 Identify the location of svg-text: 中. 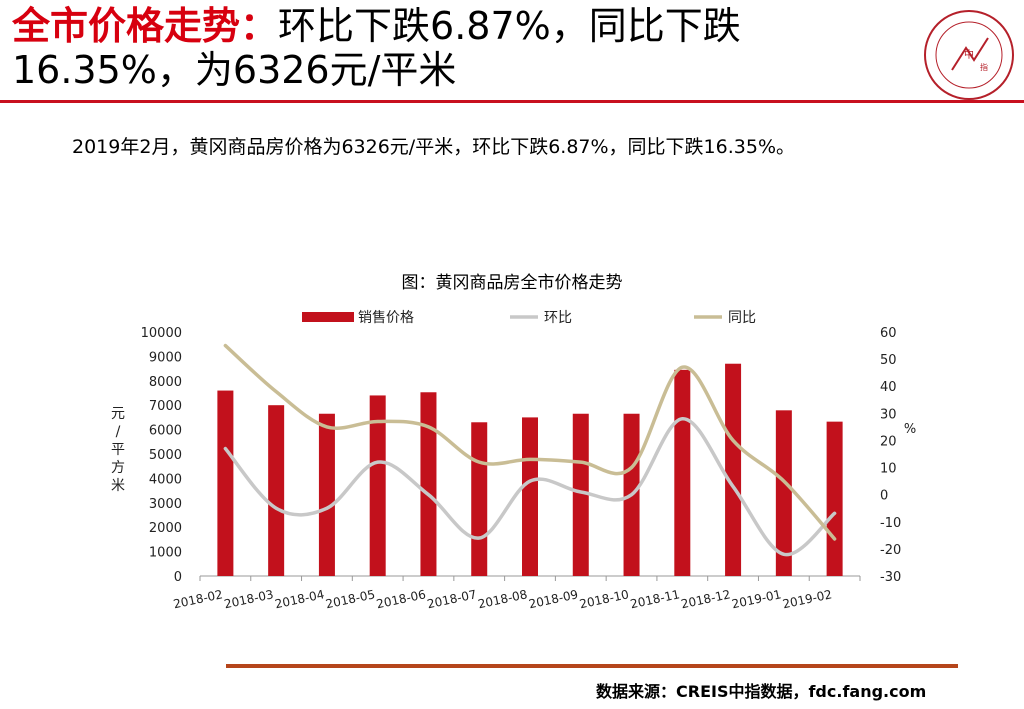
(969, 54).